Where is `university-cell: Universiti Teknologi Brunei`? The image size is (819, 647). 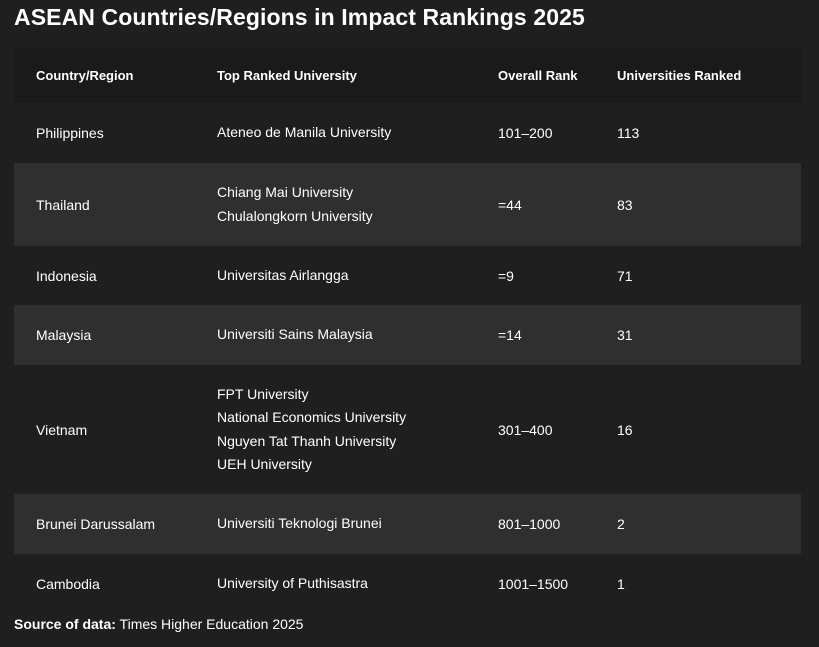
university-cell: Universiti Teknologi Brunei is located at coordinates (335, 524).